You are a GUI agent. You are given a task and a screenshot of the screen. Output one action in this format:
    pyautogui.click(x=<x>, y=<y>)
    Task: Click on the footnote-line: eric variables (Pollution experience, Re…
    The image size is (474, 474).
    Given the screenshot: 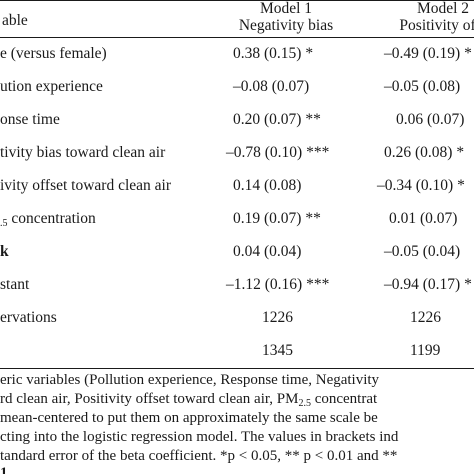 What is the action you would take?
    pyautogui.click(x=190, y=380)
    